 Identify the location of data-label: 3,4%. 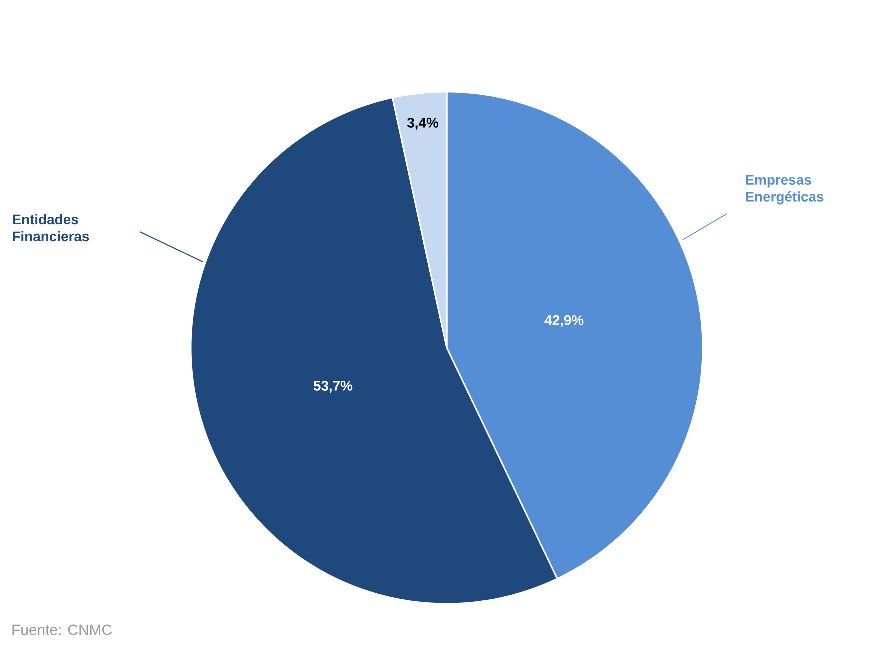
(423, 124).